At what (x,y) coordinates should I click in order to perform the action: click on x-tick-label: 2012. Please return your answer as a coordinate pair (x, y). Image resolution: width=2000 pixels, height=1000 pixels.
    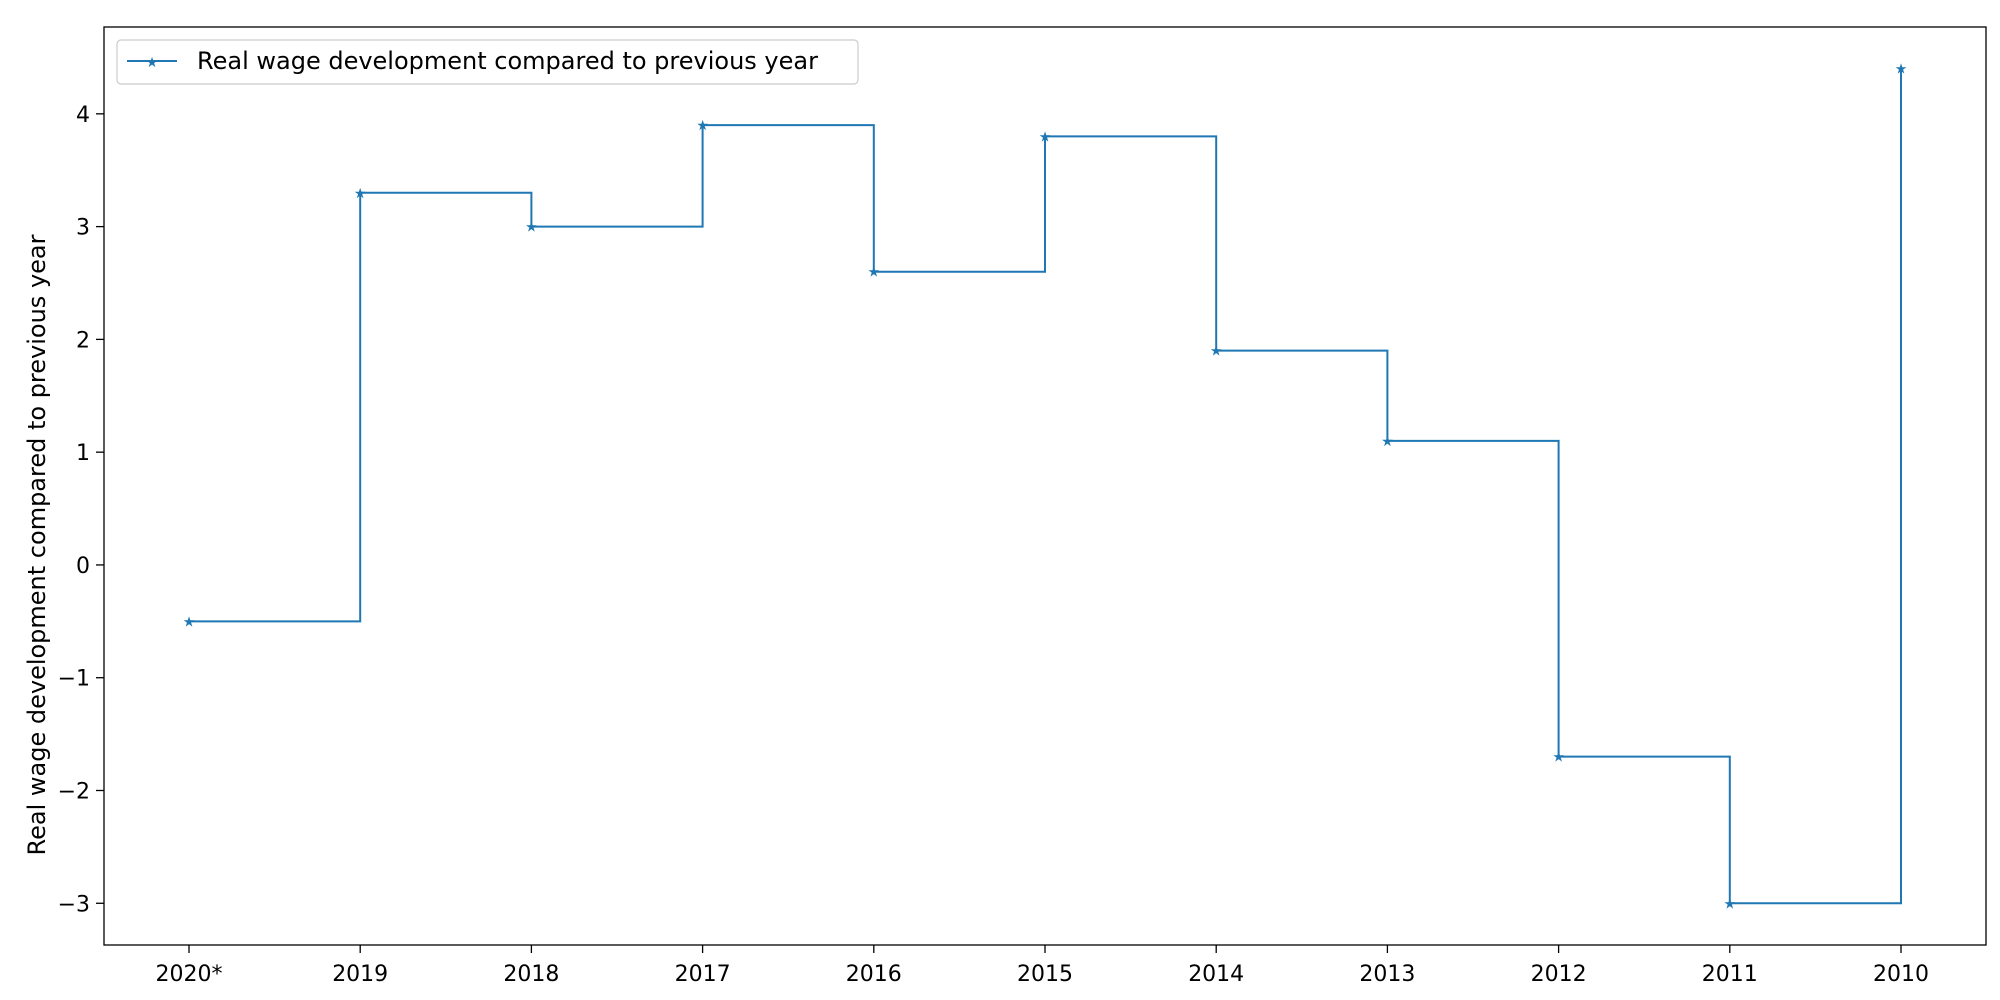
    Looking at the image, I should click on (1559, 974).